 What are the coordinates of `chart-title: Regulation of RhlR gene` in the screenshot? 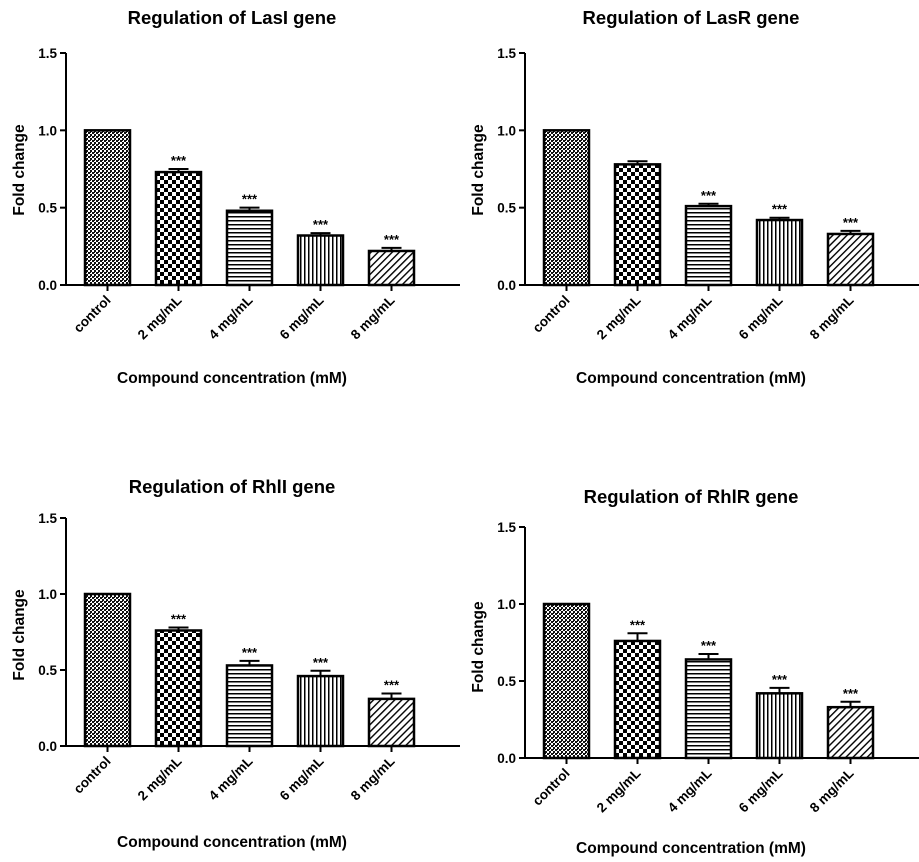 It's located at (691, 496).